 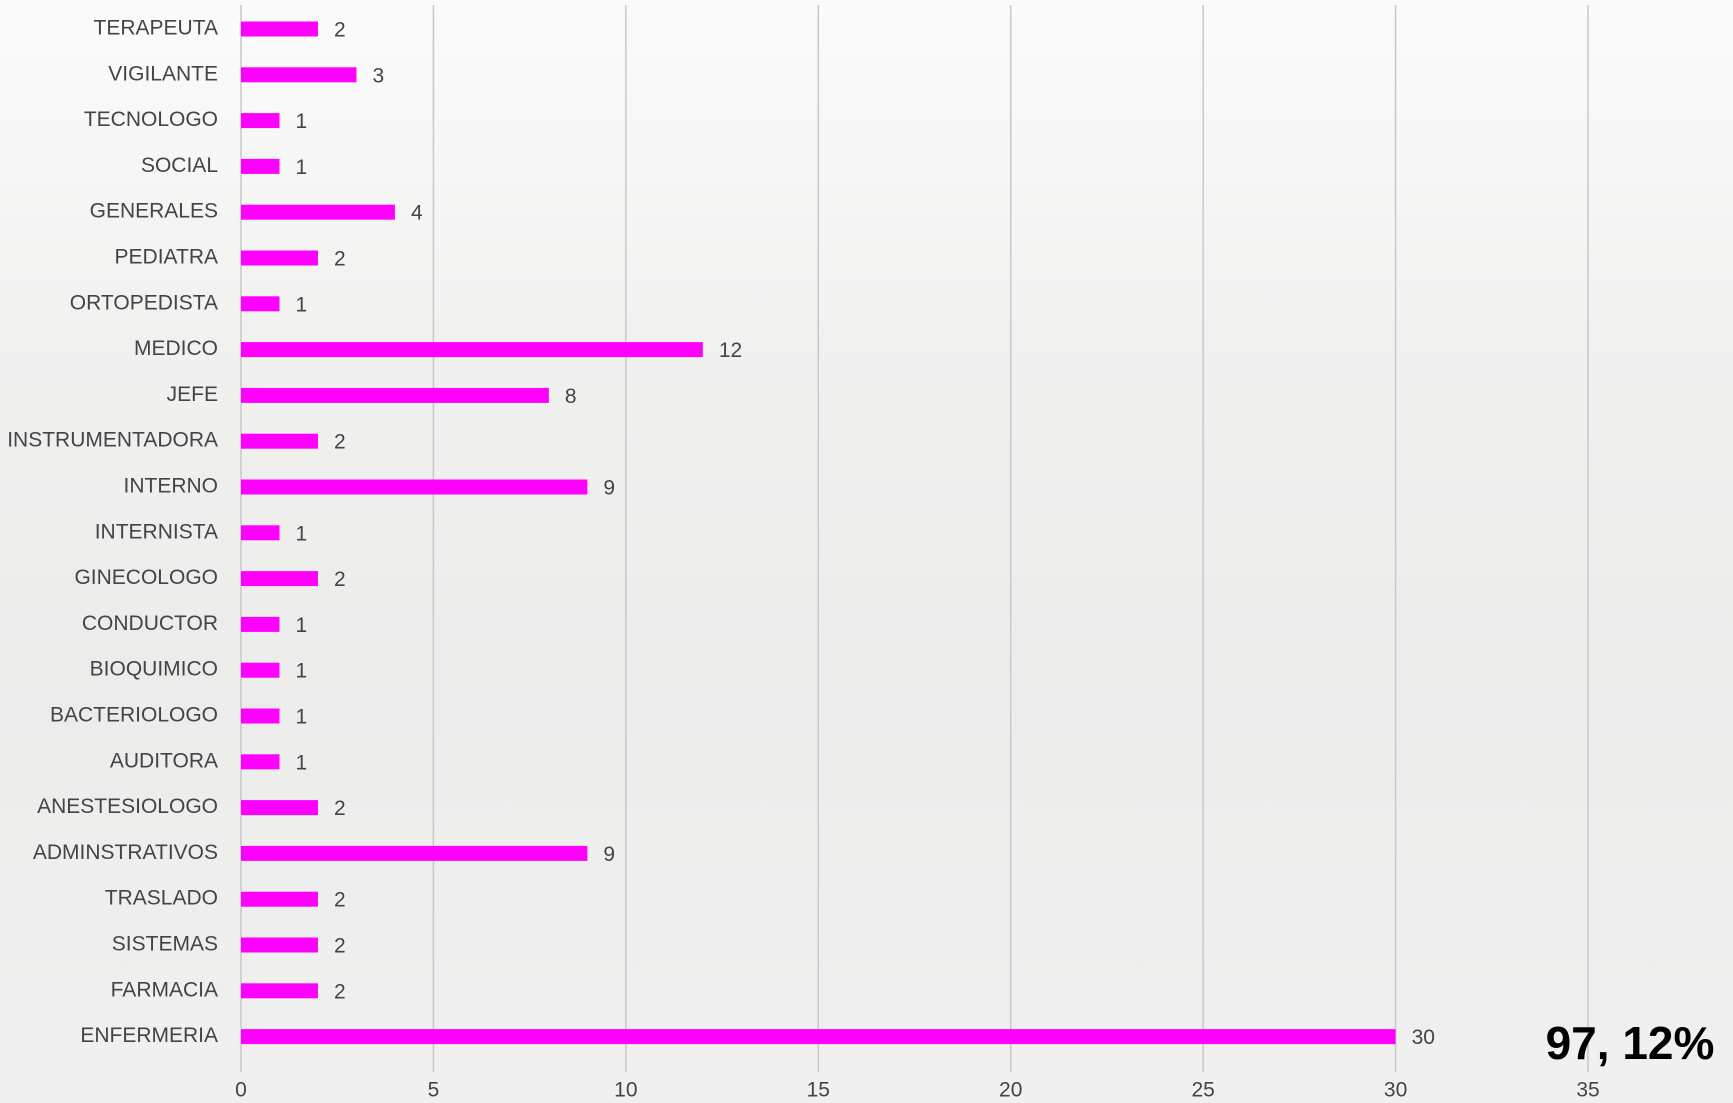 What do you see at coordinates (179, 165) in the screenshot?
I see `y-tick-label: SOCIAL` at bounding box center [179, 165].